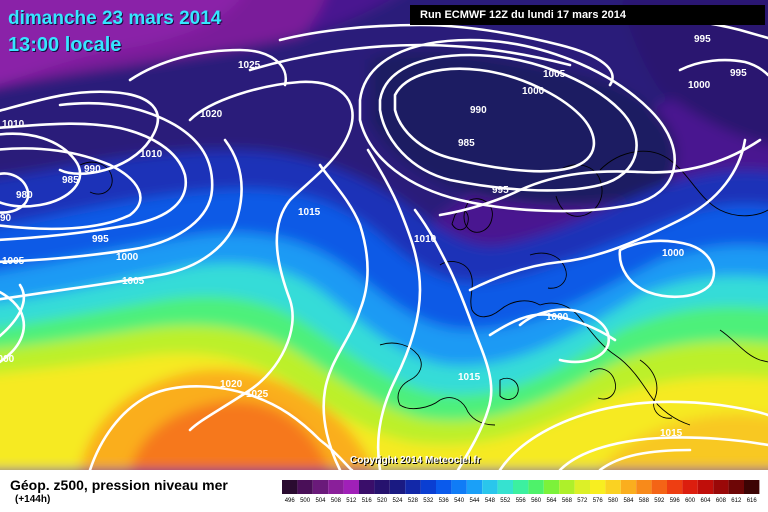  What do you see at coordinates (598, 501) in the screenshot?
I see `scale-label: 576` at bounding box center [598, 501].